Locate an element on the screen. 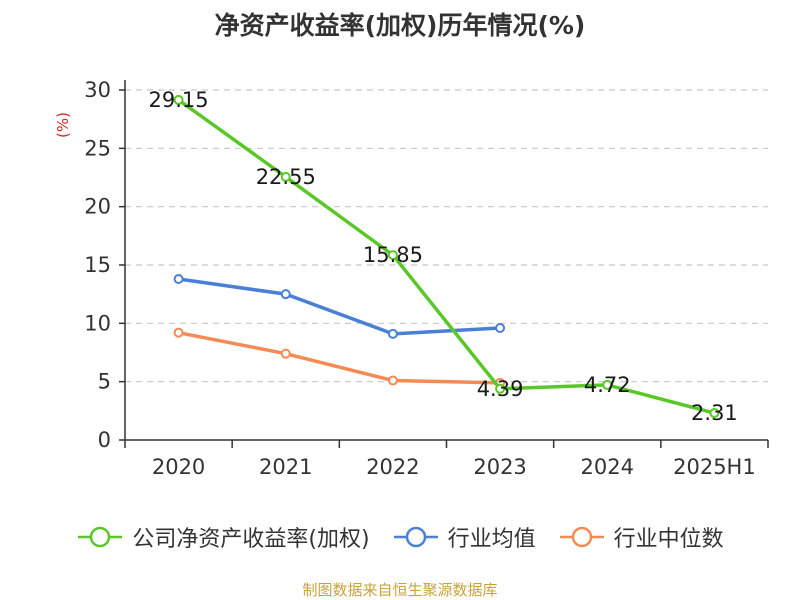  x-tick-label: 2021 is located at coordinates (285, 467).